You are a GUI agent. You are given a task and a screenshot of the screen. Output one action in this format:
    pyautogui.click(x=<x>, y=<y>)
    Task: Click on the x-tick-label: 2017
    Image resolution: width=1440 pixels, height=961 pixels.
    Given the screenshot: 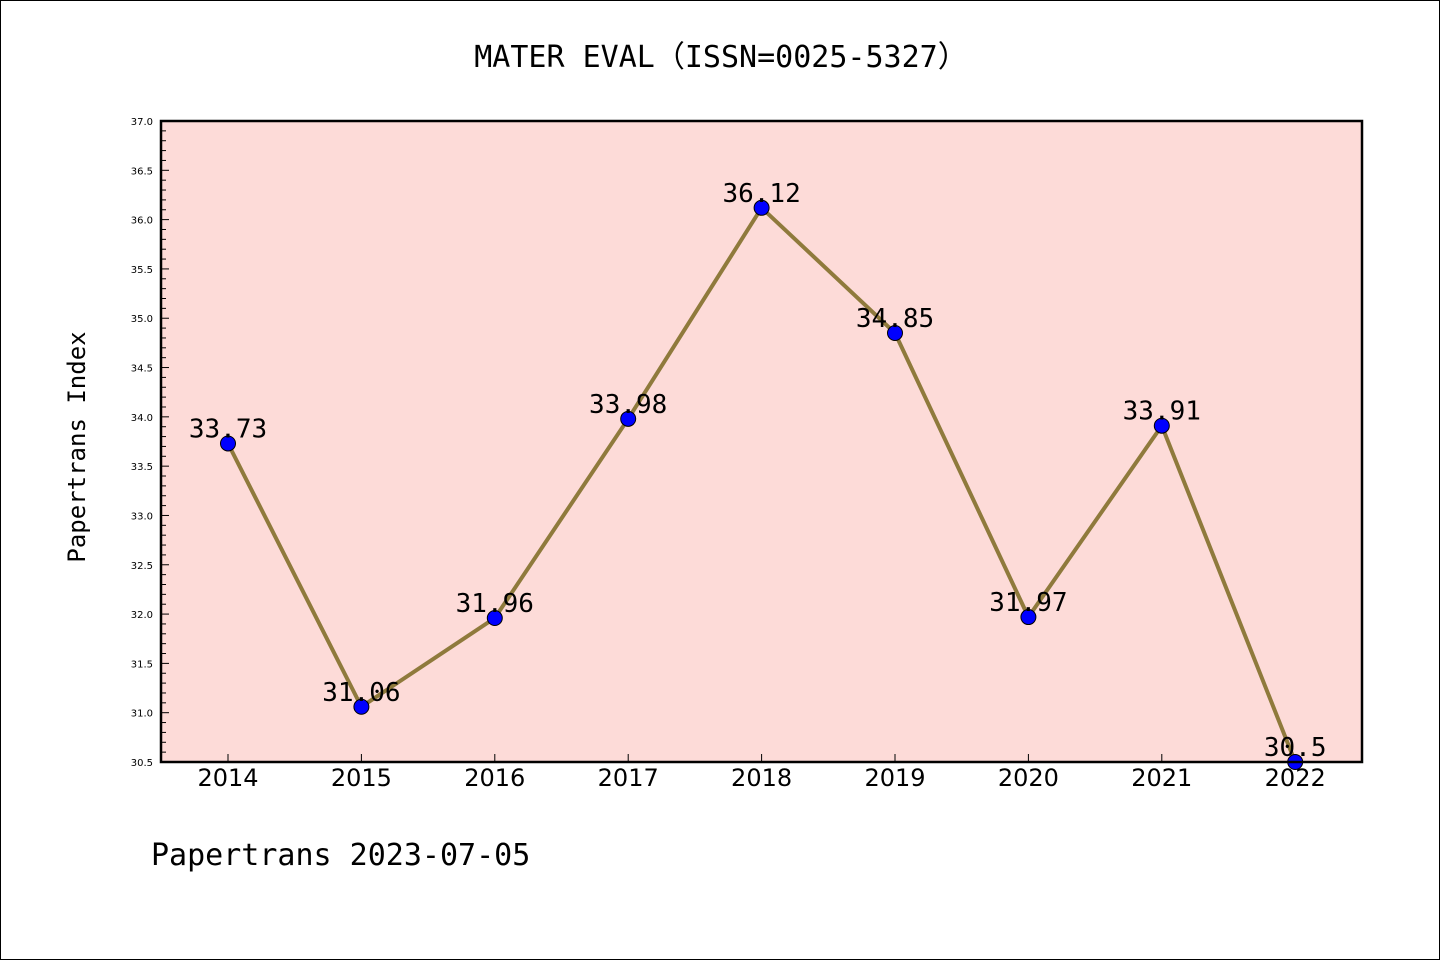 What is the action you would take?
    pyautogui.click(x=628, y=778)
    